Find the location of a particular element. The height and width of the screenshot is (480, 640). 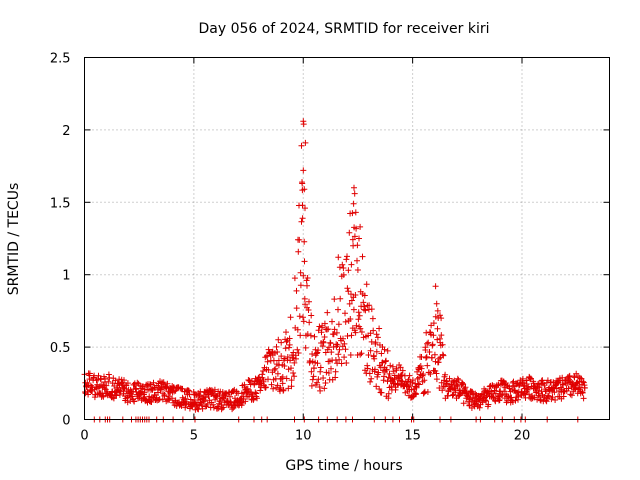

y-tick-label: 2.5 is located at coordinates (60, 59).